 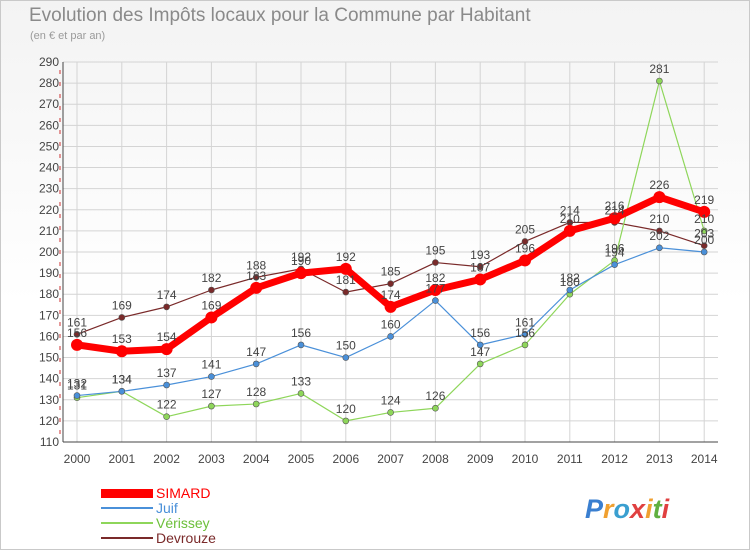 I want to click on y-tick-label: 160, so click(x=49, y=336).